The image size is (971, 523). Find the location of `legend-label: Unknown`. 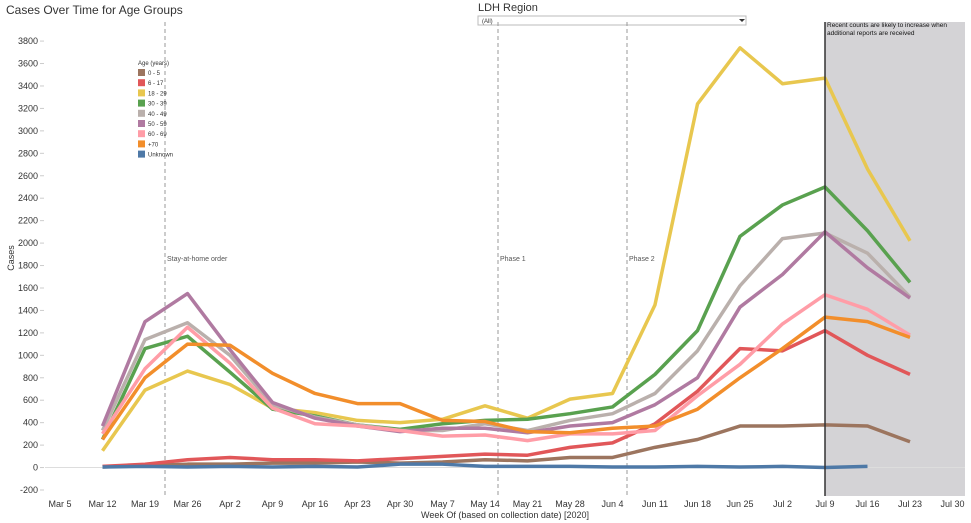

legend-label: Unknown is located at coordinates (160, 156).